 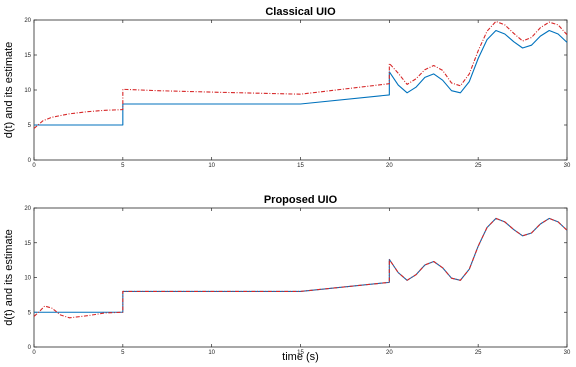 What do you see at coordinates (123, 166) in the screenshot?
I see `classical-xtick-label: 5` at bounding box center [123, 166].